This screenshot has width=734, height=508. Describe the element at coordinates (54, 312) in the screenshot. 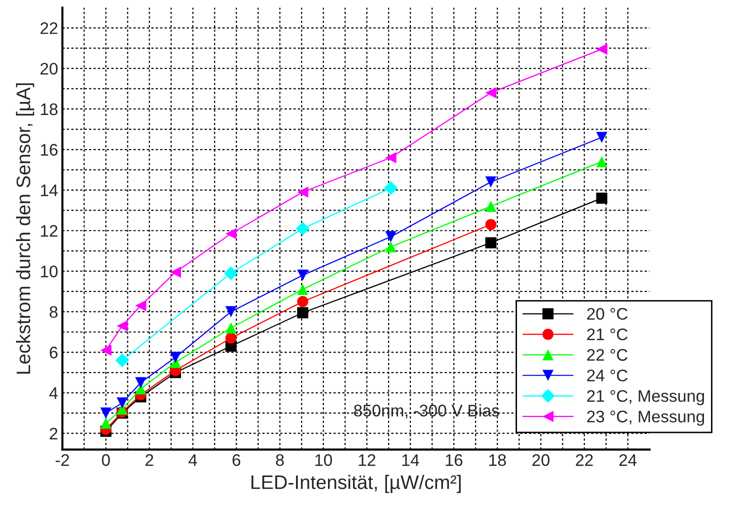

I see `y-tick-label: 8` at that location.